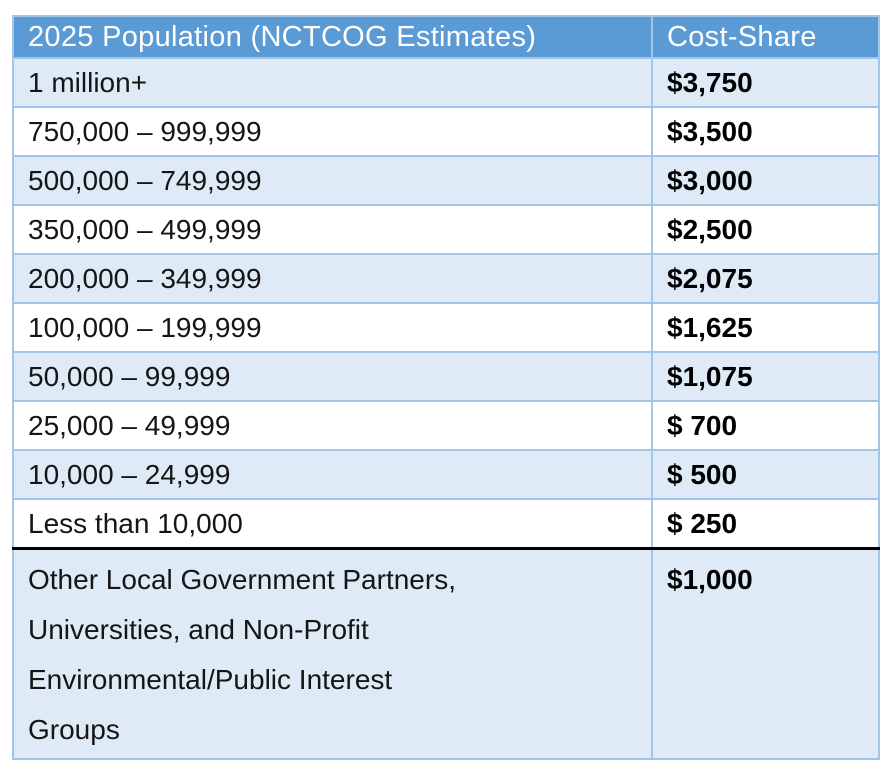  Describe the element at coordinates (332, 425) in the screenshot. I see `population-cell: 25,000 – 49,999` at that location.